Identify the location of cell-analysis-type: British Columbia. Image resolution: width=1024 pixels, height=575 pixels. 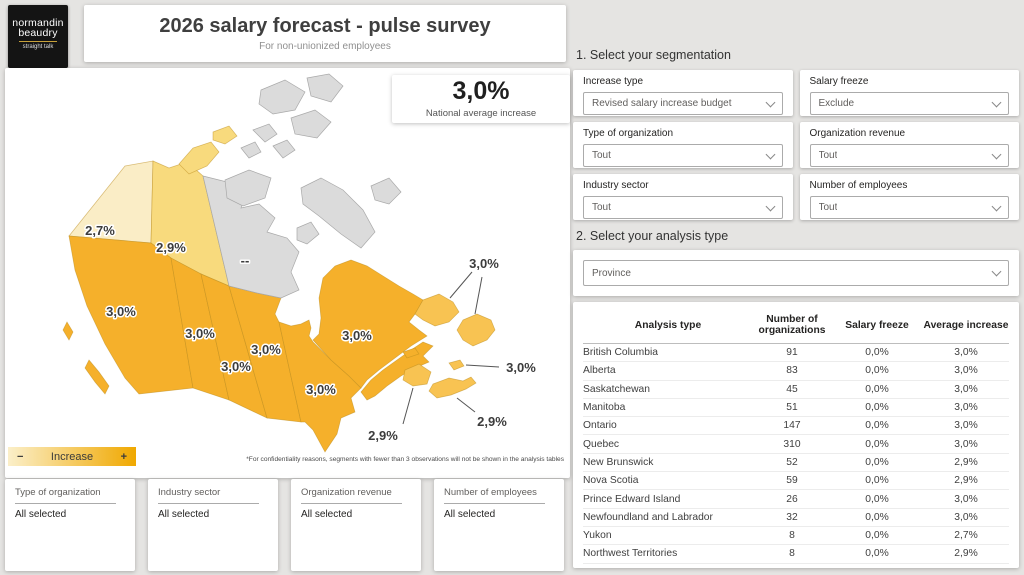
(620, 353).